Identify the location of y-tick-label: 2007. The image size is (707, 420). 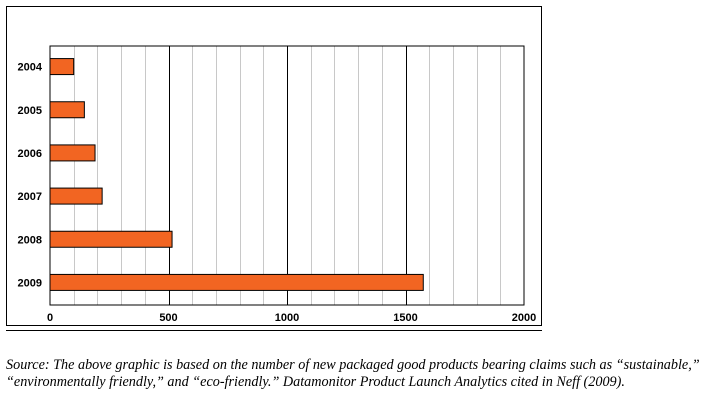
(30, 197).